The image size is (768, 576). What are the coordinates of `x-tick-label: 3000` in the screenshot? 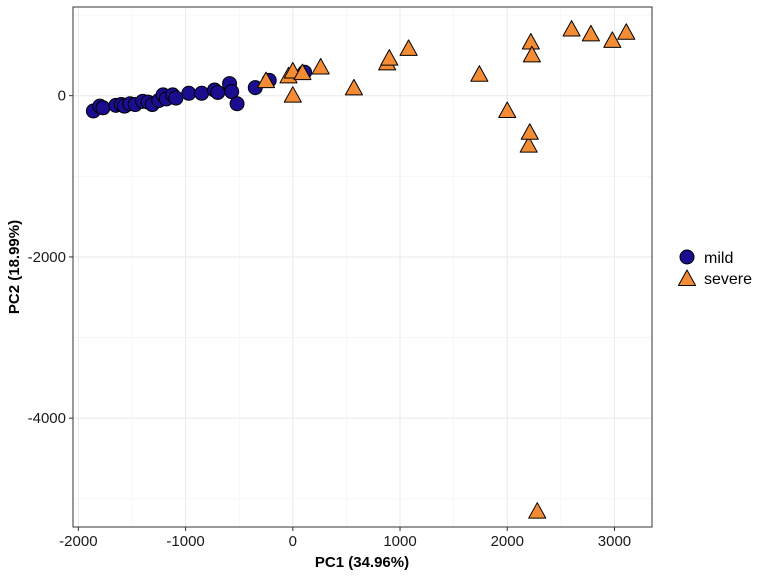 It's located at (614, 541).